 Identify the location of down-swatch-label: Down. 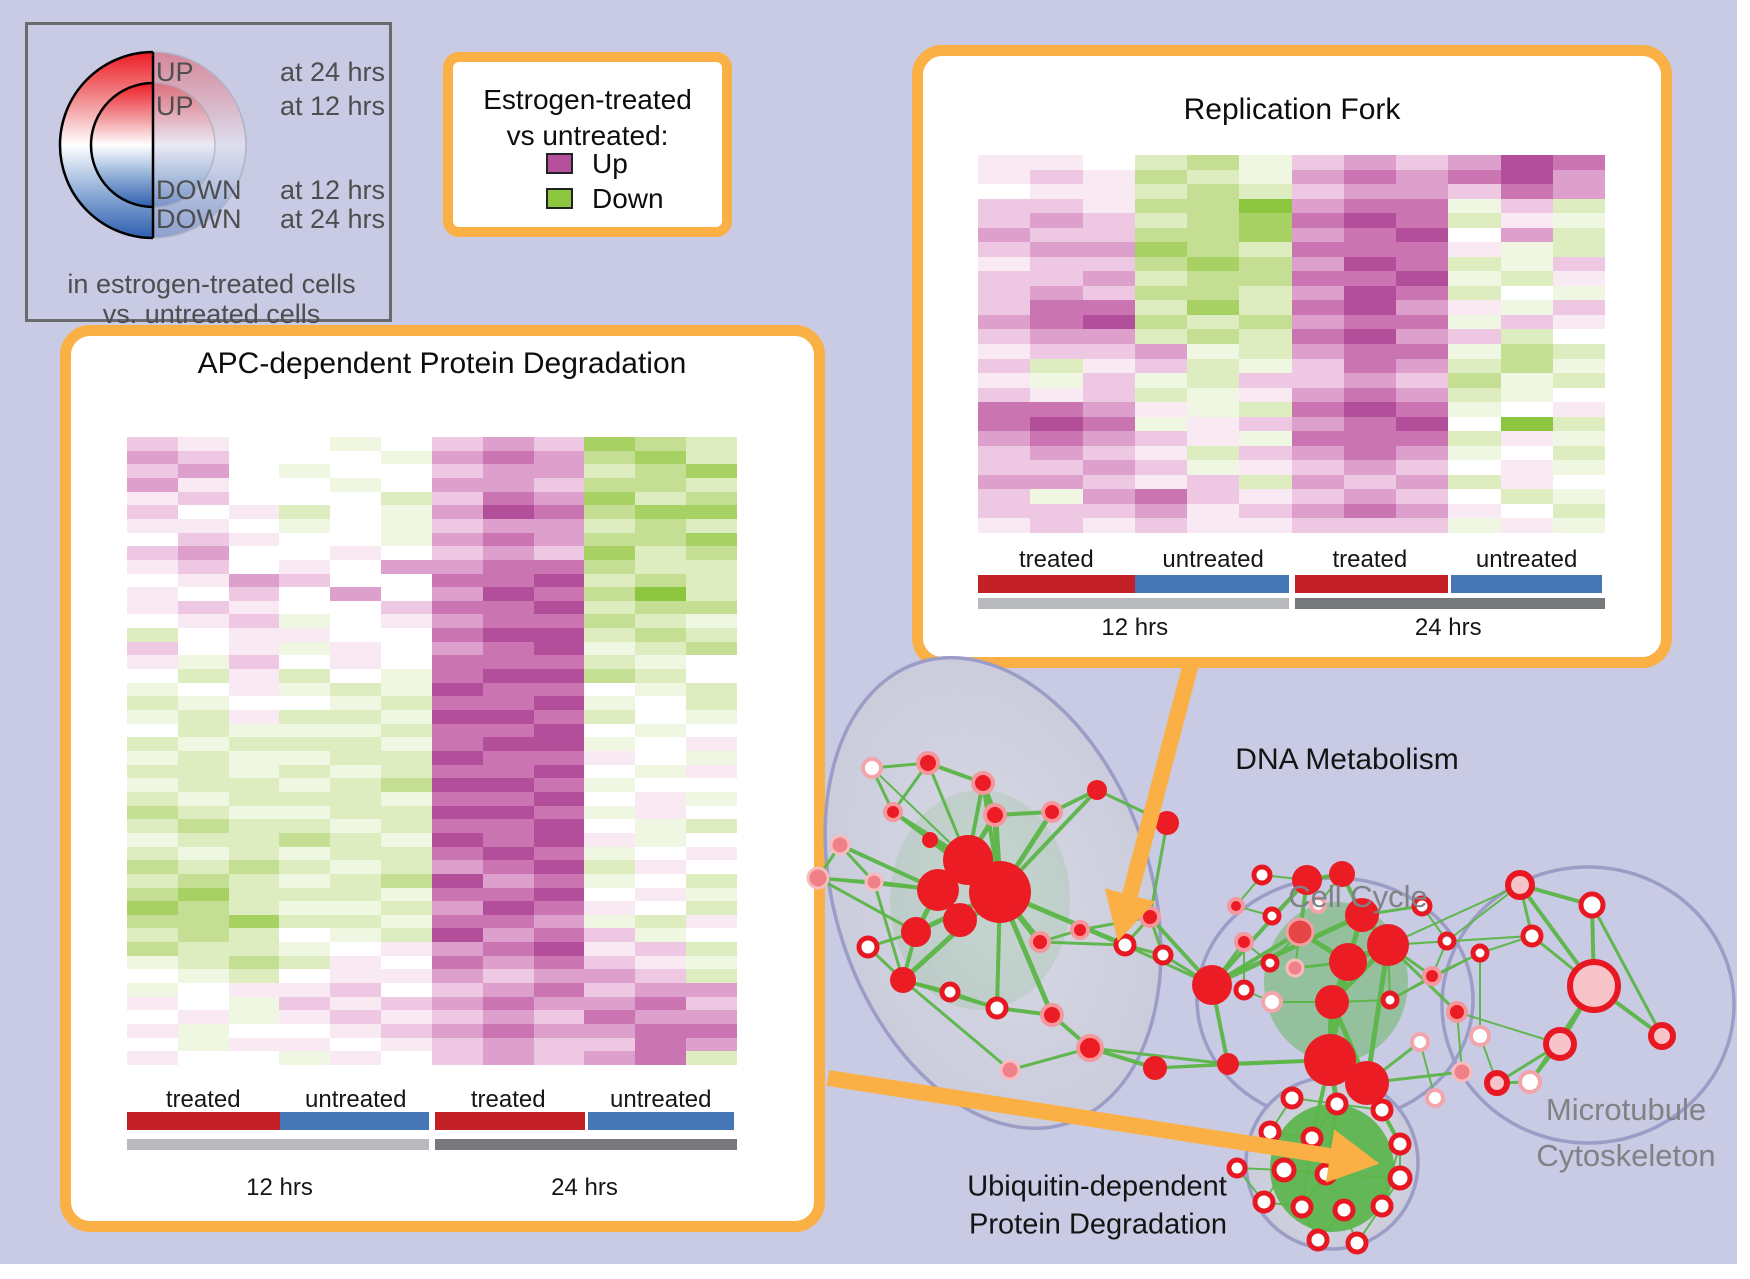
(628, 198).